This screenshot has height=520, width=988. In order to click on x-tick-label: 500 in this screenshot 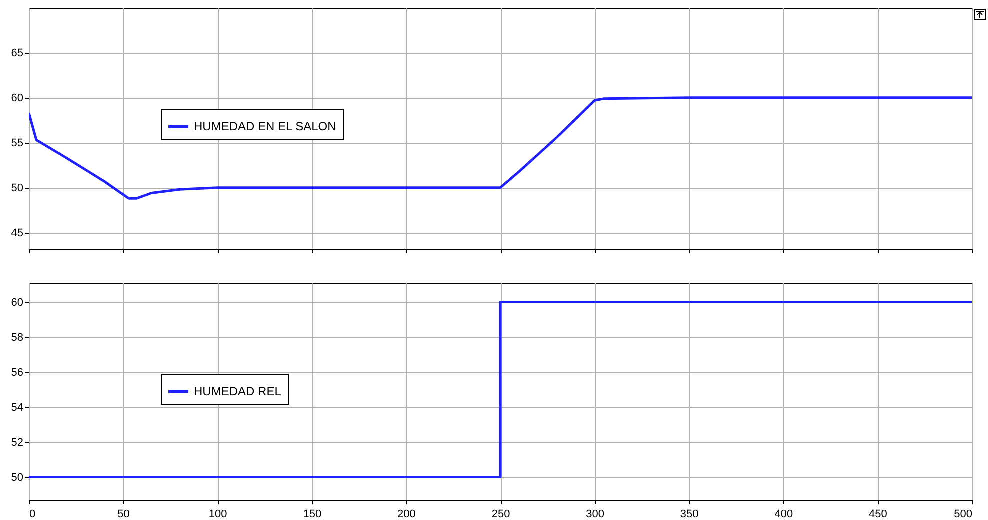, I will do `click(963, 514)`.